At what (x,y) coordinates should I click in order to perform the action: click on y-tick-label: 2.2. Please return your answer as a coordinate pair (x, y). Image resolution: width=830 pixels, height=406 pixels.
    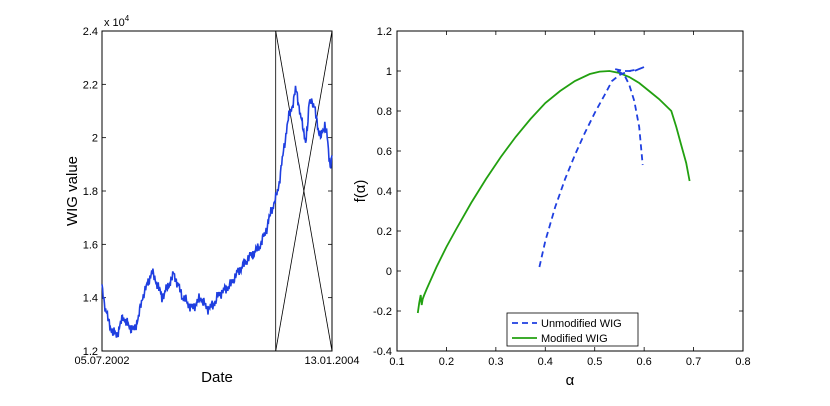
    Looking at the image, I should click on (90, 85).